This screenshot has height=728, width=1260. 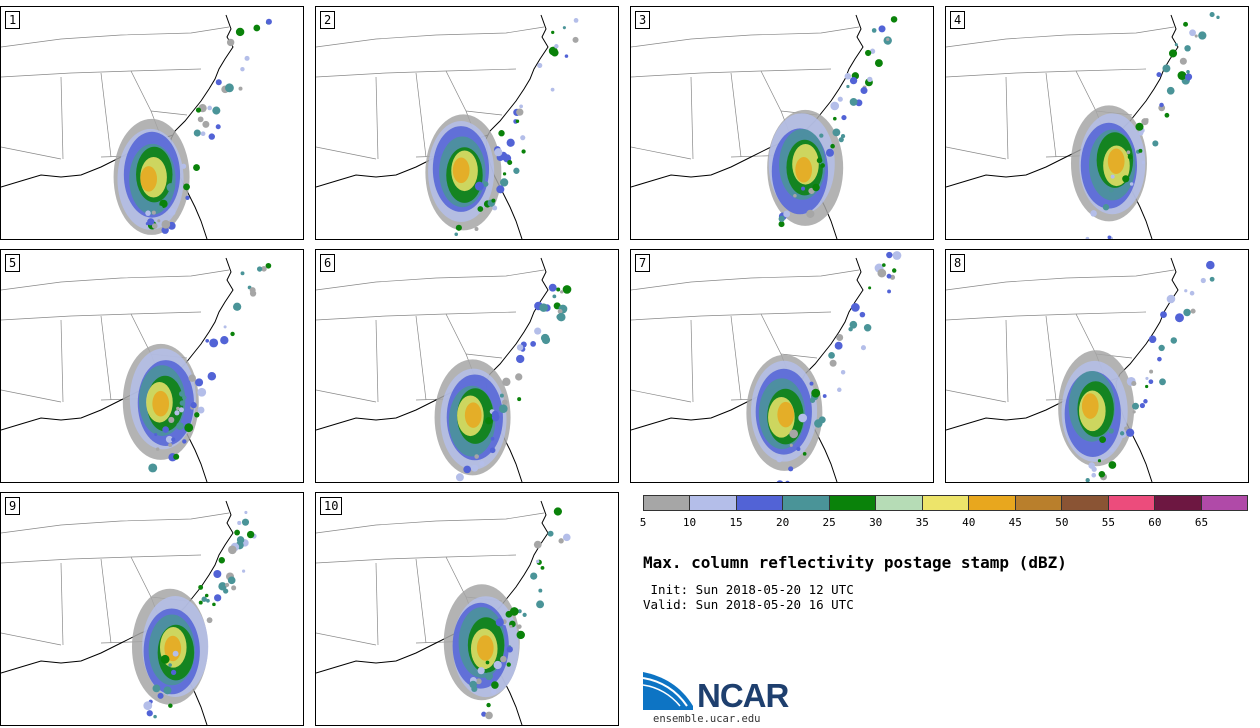 I want to click on colorbar-tick-label: 10, so click(x=689, y=522).